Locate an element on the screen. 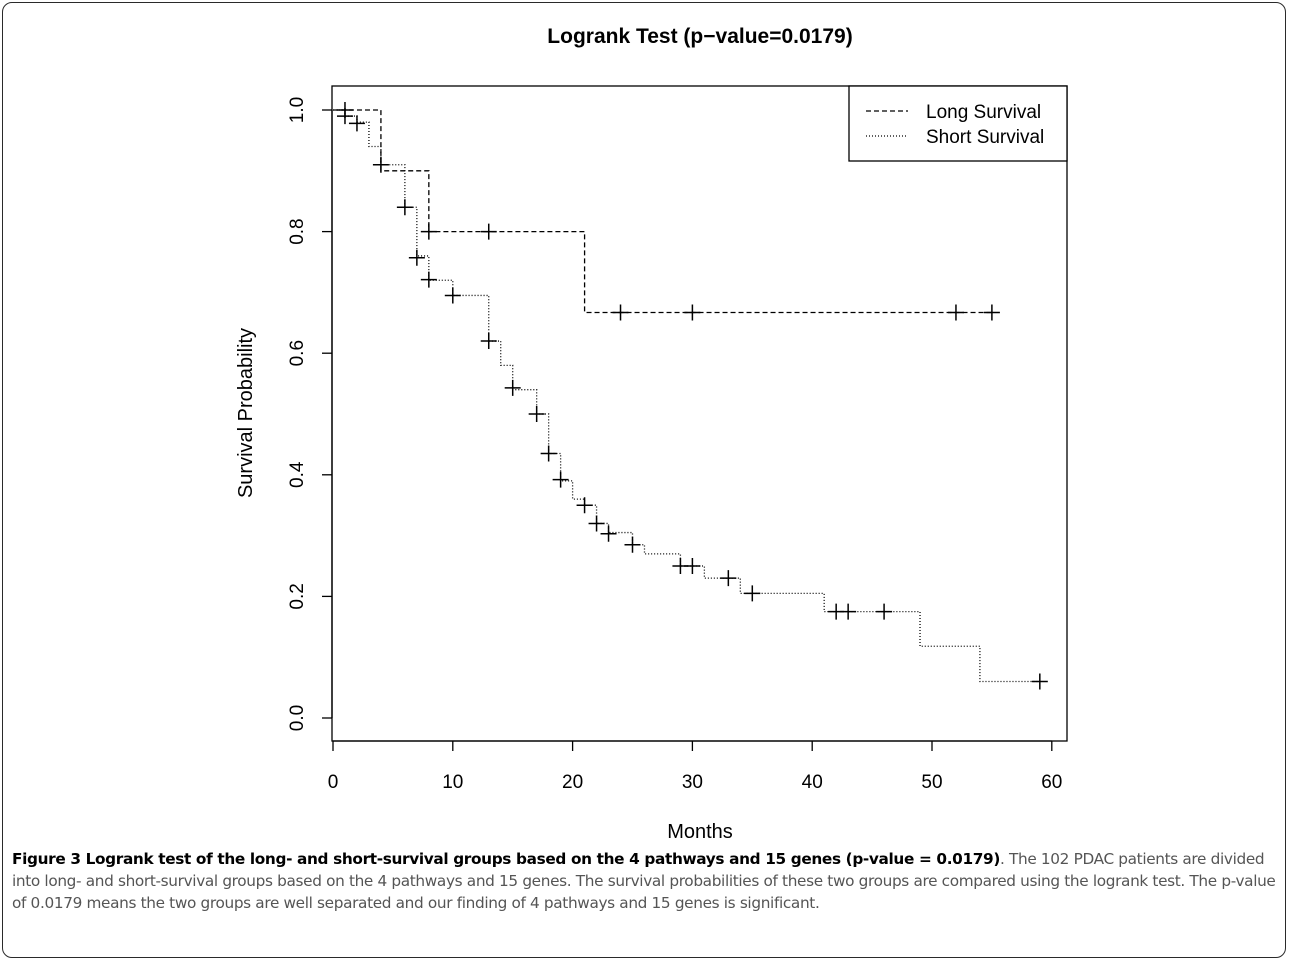 This screenshot has height=962, width=1290. legend-label-short: Short Survival is located at coordinates (985, 137).